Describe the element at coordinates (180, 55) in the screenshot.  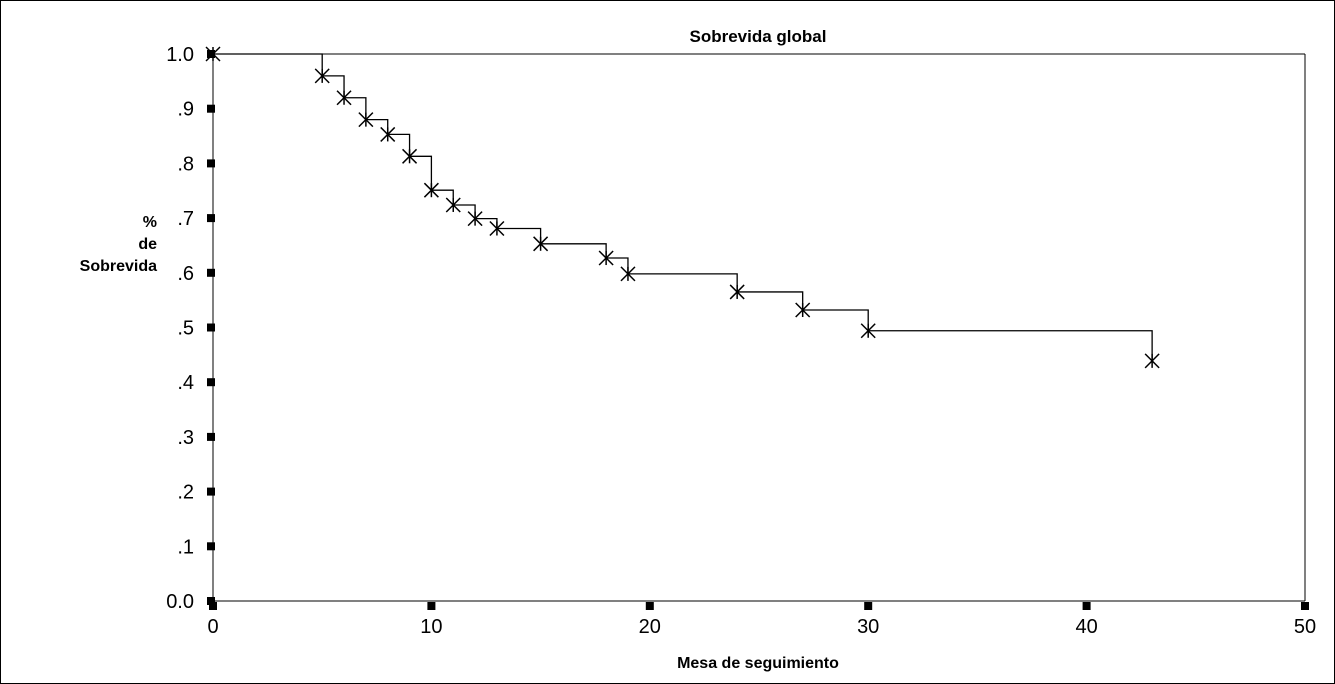
I see `y-tick-label: 1.0` at that location.